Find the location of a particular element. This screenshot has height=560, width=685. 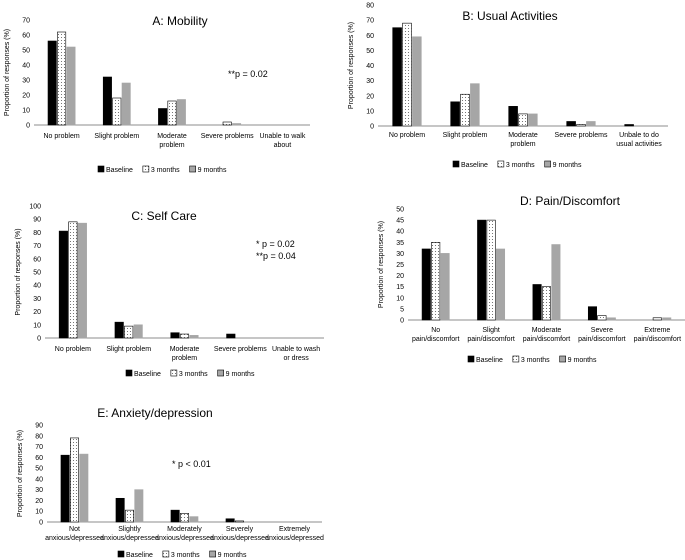

y-tick-label: 80 is located at coordinates (370, 6).